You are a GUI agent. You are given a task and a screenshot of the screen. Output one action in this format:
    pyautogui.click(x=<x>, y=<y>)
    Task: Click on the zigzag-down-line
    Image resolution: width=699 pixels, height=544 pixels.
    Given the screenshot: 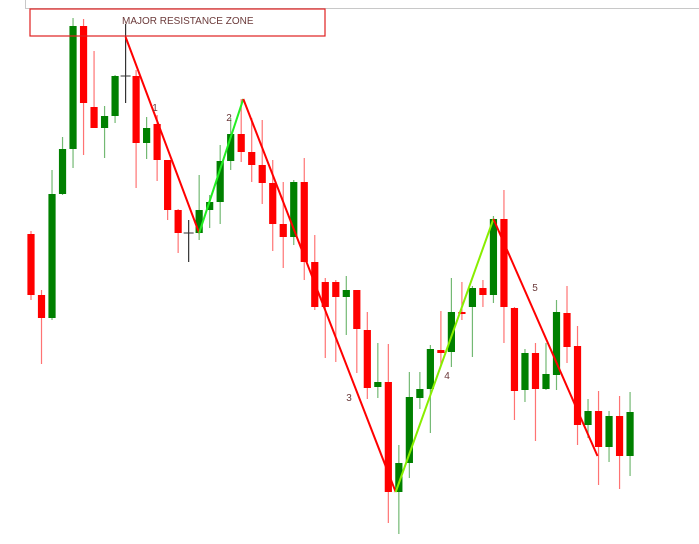 What is the action you would take?
    pyautogui.click(x=545, y=337)
    